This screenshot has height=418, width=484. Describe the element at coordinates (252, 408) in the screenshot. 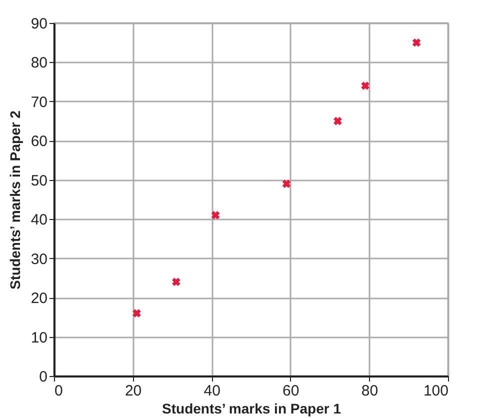

I see `x-axis-title: Students’ marks in Paper 1` at that location.